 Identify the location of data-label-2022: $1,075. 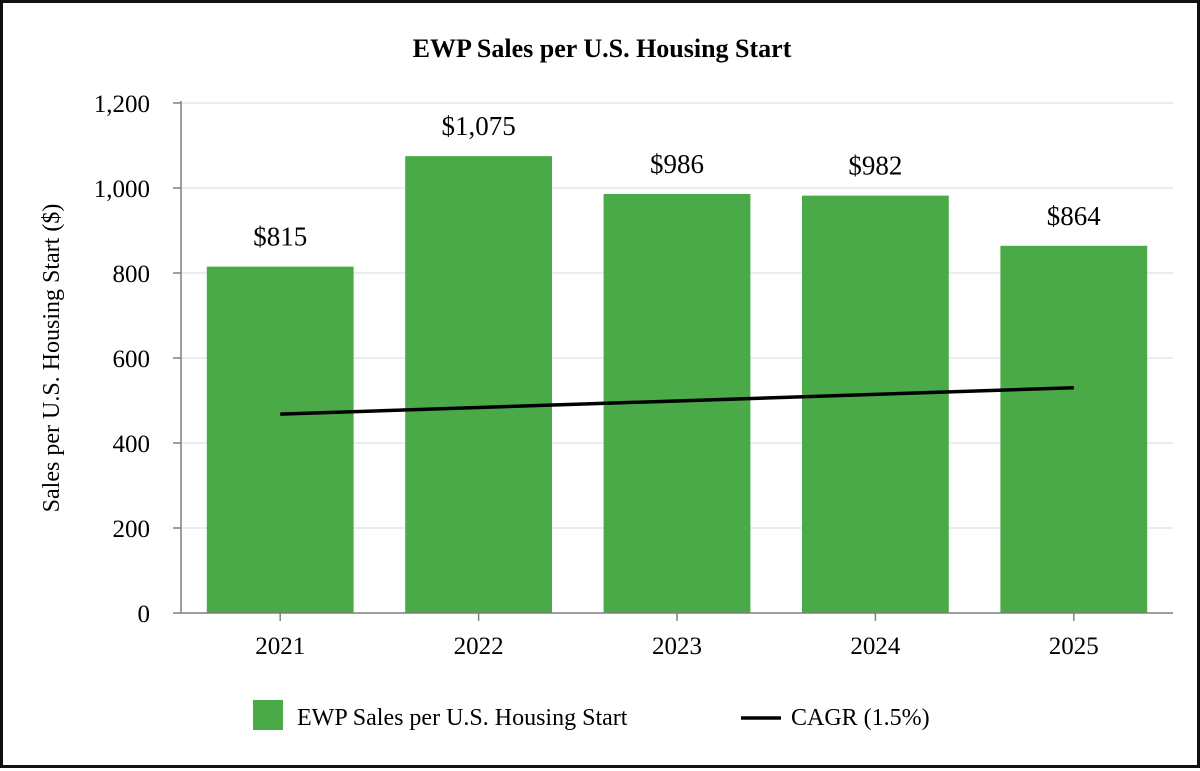
(478, 126).